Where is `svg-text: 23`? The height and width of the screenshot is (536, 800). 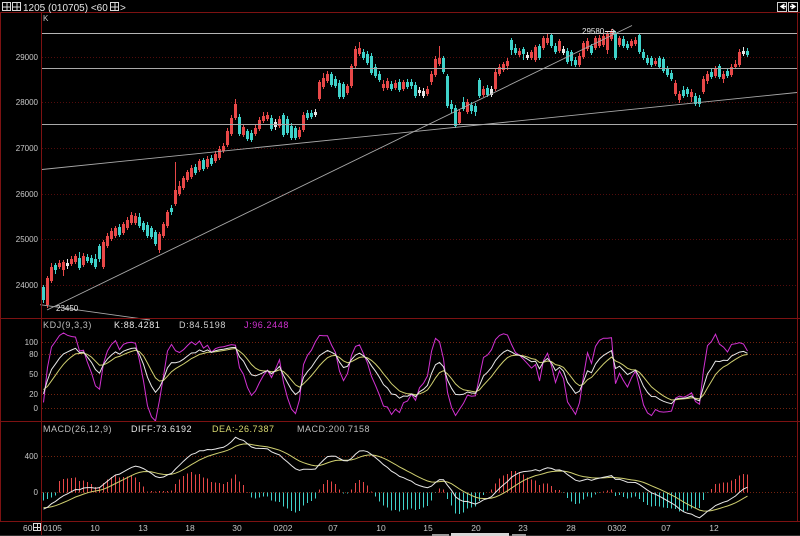 svg-text: 23 is located at coordinates (523, 528).